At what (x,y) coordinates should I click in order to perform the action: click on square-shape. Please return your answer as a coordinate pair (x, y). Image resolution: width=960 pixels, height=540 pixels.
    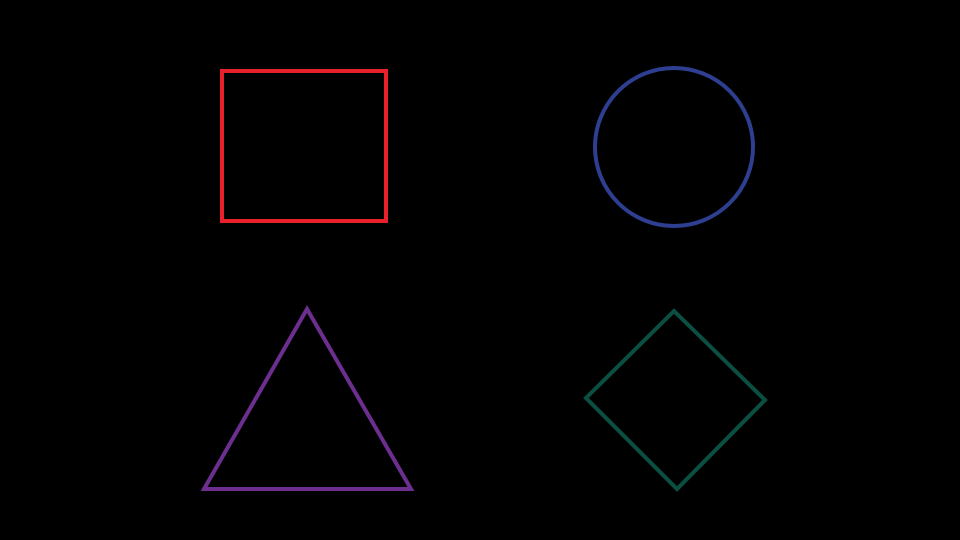
    Looking at the image, I should click on (304, 146).